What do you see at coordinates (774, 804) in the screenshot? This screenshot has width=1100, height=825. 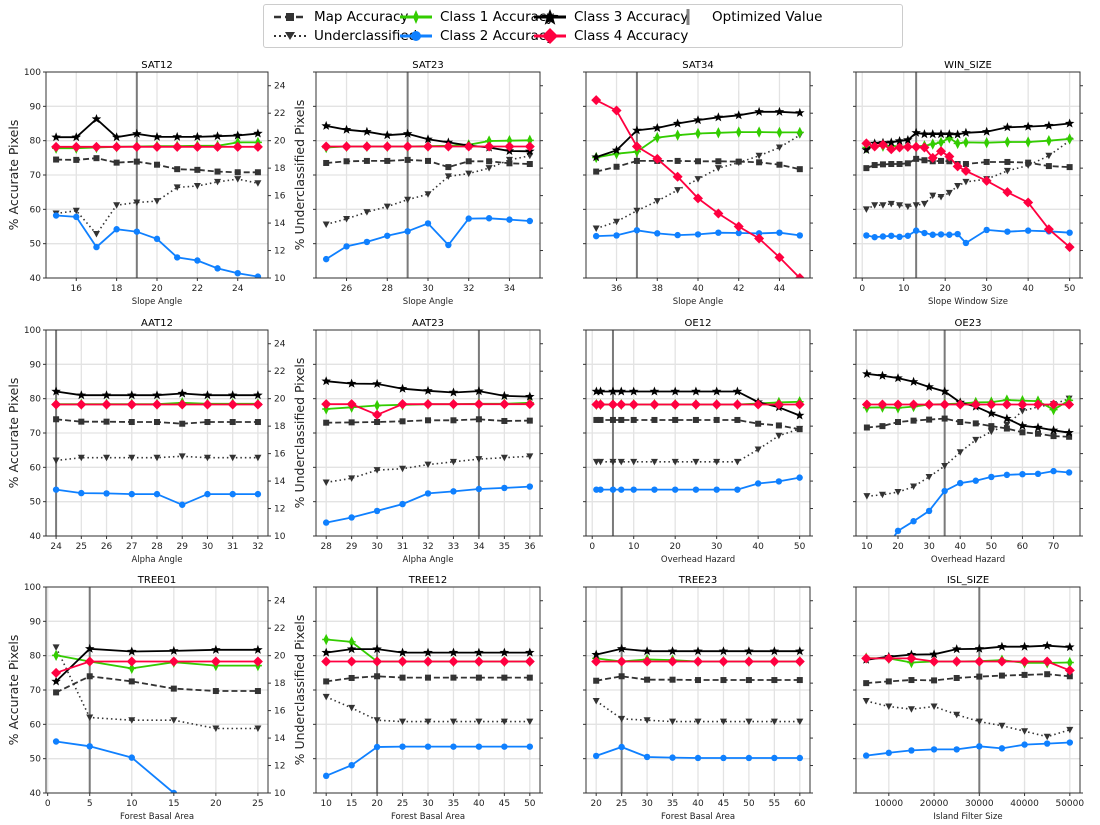 I see `x-tick-label: 55` at bounding box center [774, 804].